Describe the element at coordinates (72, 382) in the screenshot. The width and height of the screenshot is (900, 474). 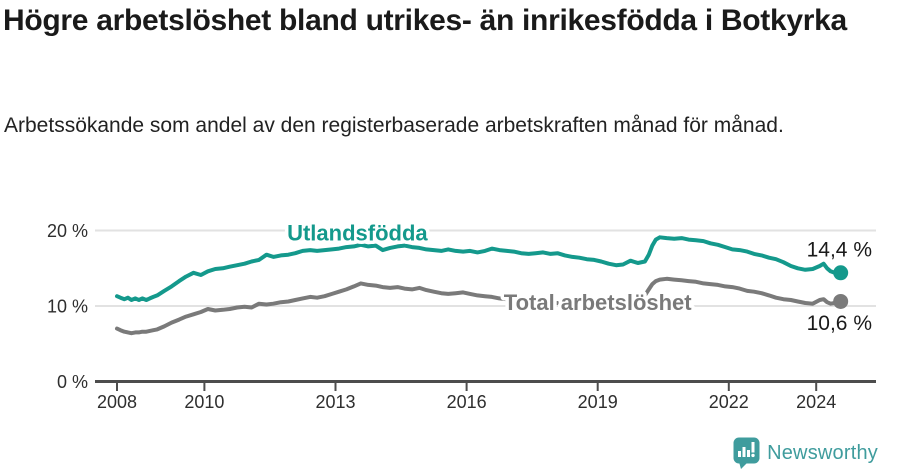
I see `y-tick-label: 0 %` at that location.